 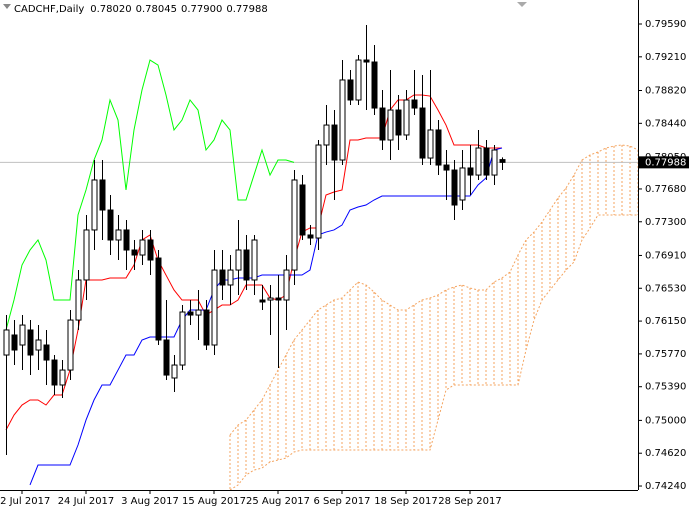 What do you see at coordinates (665, 354) in the screenshot?
I see `y-tick-label: 0.75770` at bounding box center [665, 354].